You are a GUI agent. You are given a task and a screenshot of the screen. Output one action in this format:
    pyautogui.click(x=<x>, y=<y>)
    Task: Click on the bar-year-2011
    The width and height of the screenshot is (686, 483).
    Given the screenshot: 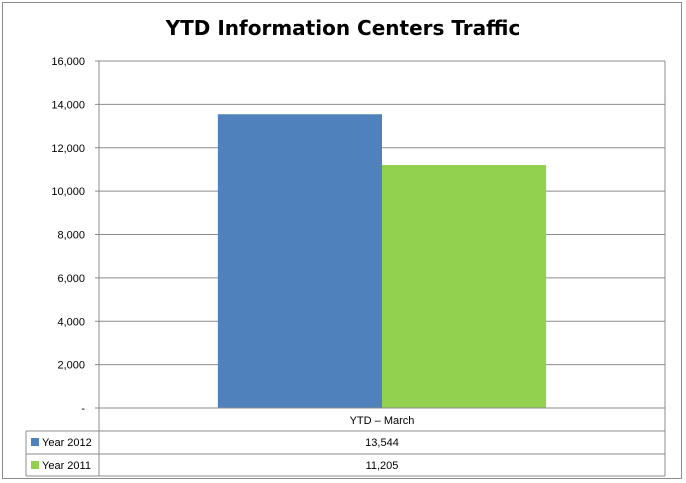 What is the action you would take?
    pyautogui.click(x=464, y=286)
    